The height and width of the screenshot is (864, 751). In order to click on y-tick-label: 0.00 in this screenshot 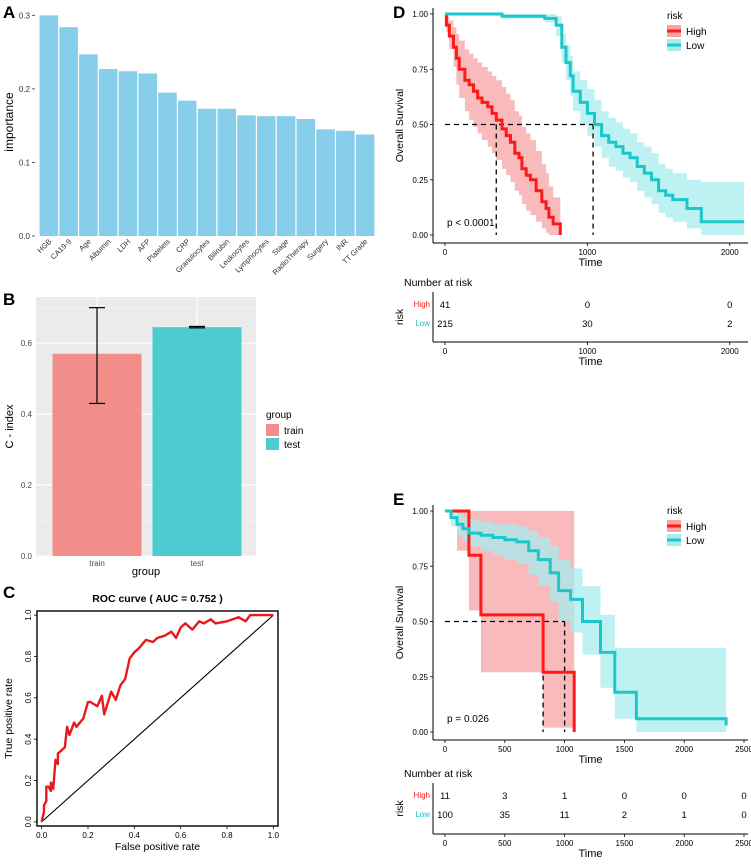, I will do `click(420, 732)`.